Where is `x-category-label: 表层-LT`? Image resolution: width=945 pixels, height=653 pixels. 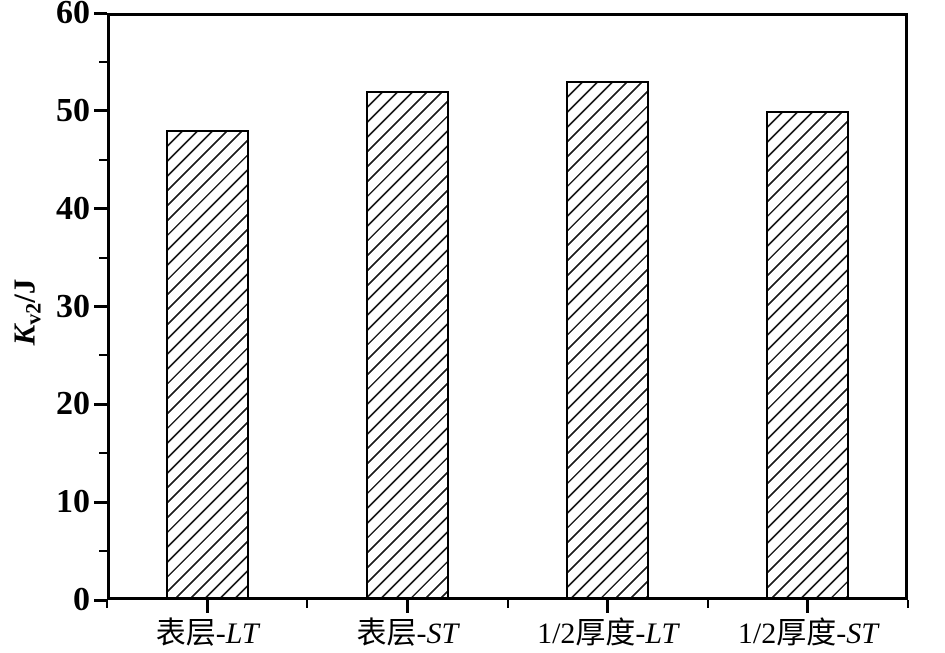 x-category-label: 表层-LT is located at coordinates (207, 634).